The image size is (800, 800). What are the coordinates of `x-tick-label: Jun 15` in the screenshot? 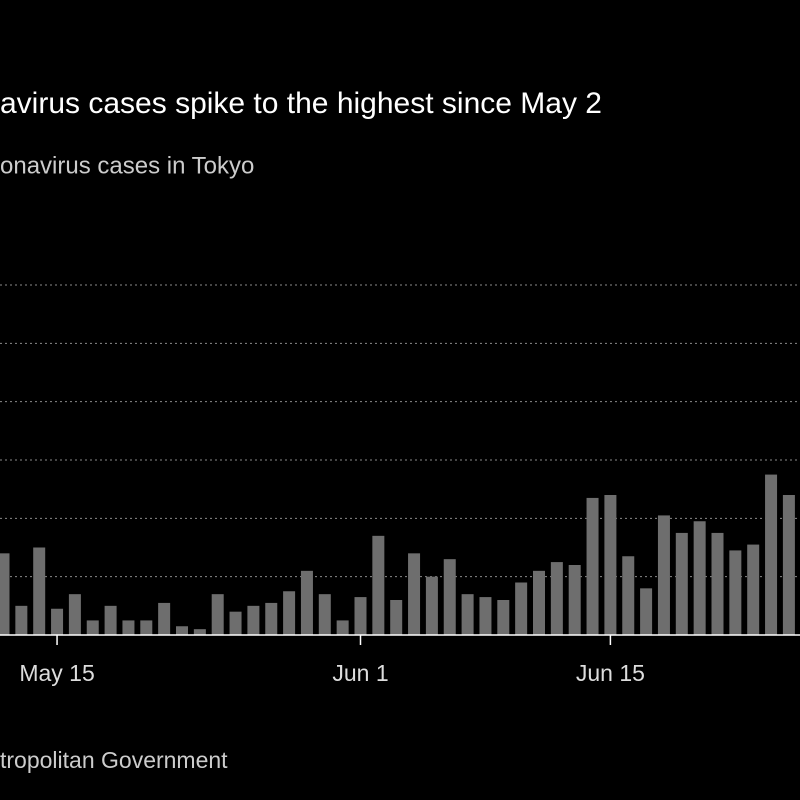 It's located at (610, 673).